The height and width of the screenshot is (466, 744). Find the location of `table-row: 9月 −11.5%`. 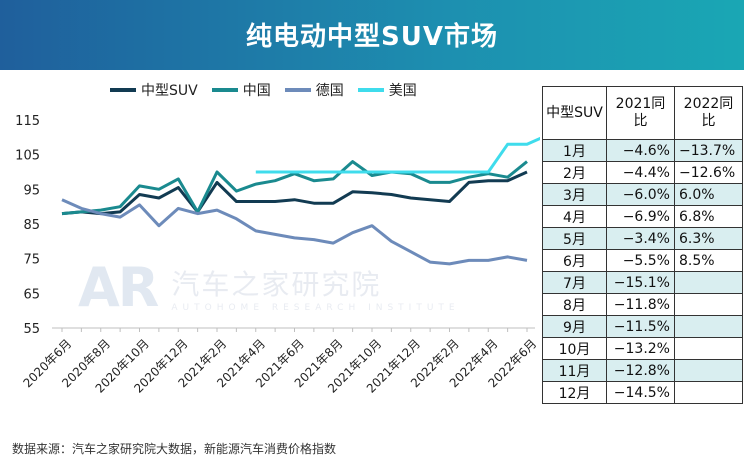

table-row: 9月 −11.5% is located at coordinates (642, 326).